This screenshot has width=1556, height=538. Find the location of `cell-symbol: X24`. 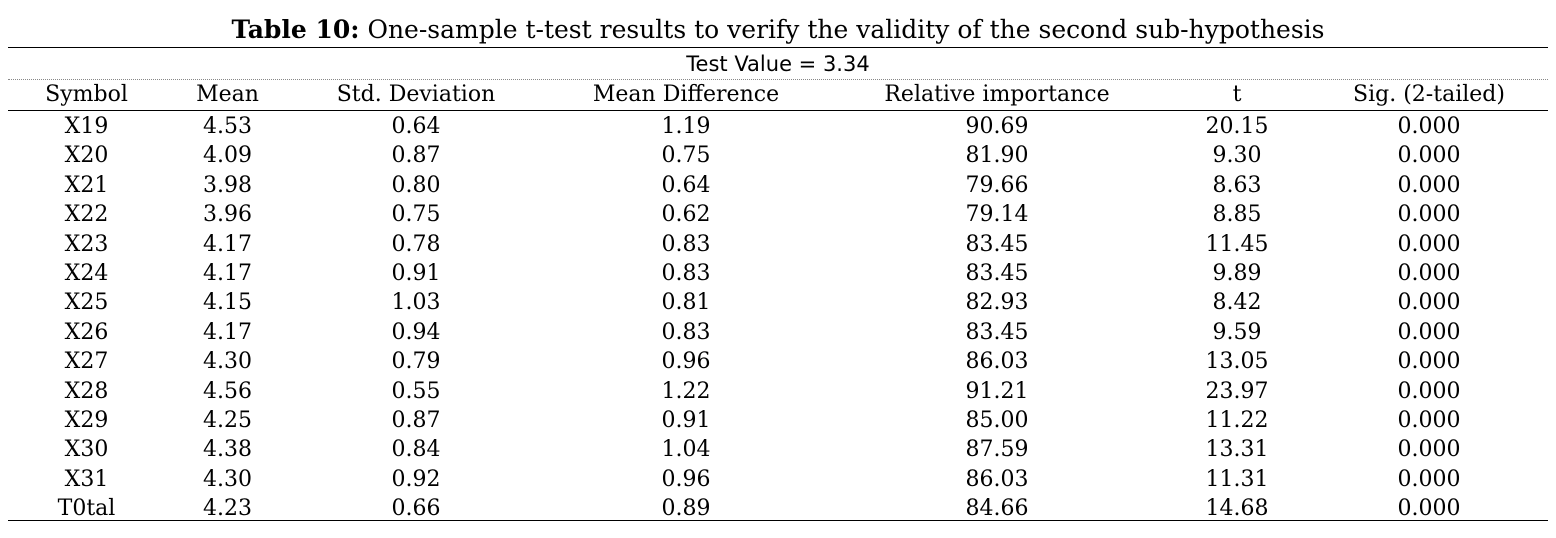

cell-symbol: X24 is located at coordinates (86, 273).